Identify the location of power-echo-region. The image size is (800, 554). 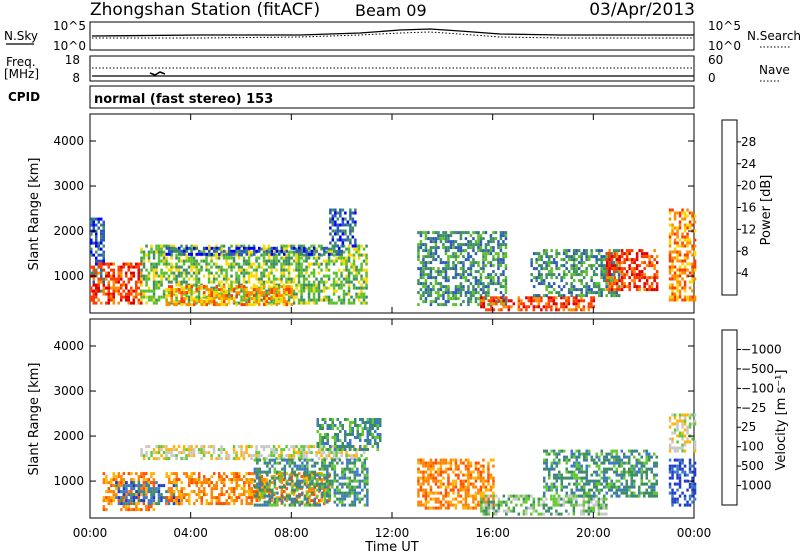
(682, 255).